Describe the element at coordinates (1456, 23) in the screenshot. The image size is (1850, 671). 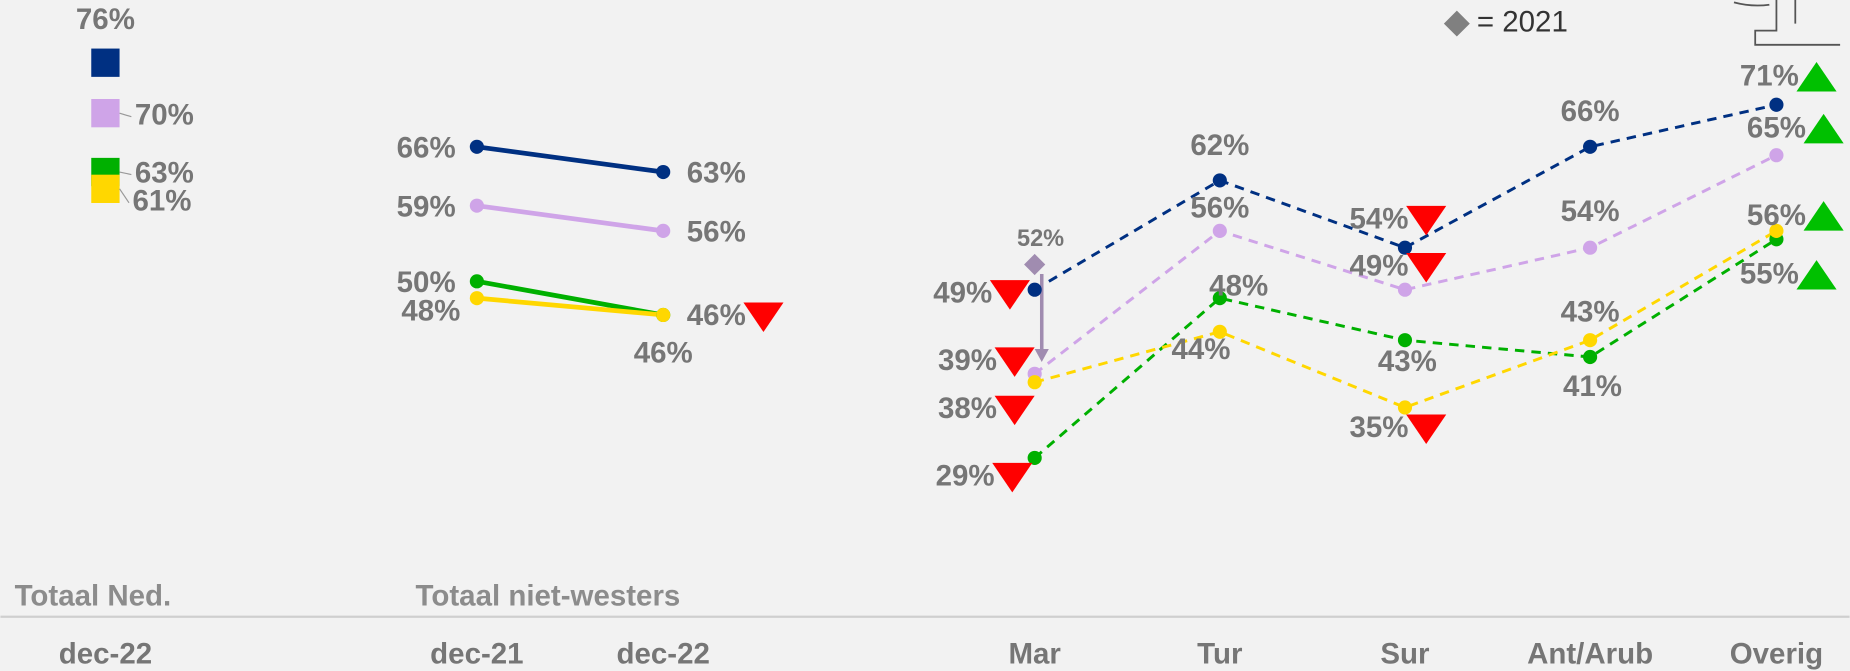
I see `legend-marker` at that location.